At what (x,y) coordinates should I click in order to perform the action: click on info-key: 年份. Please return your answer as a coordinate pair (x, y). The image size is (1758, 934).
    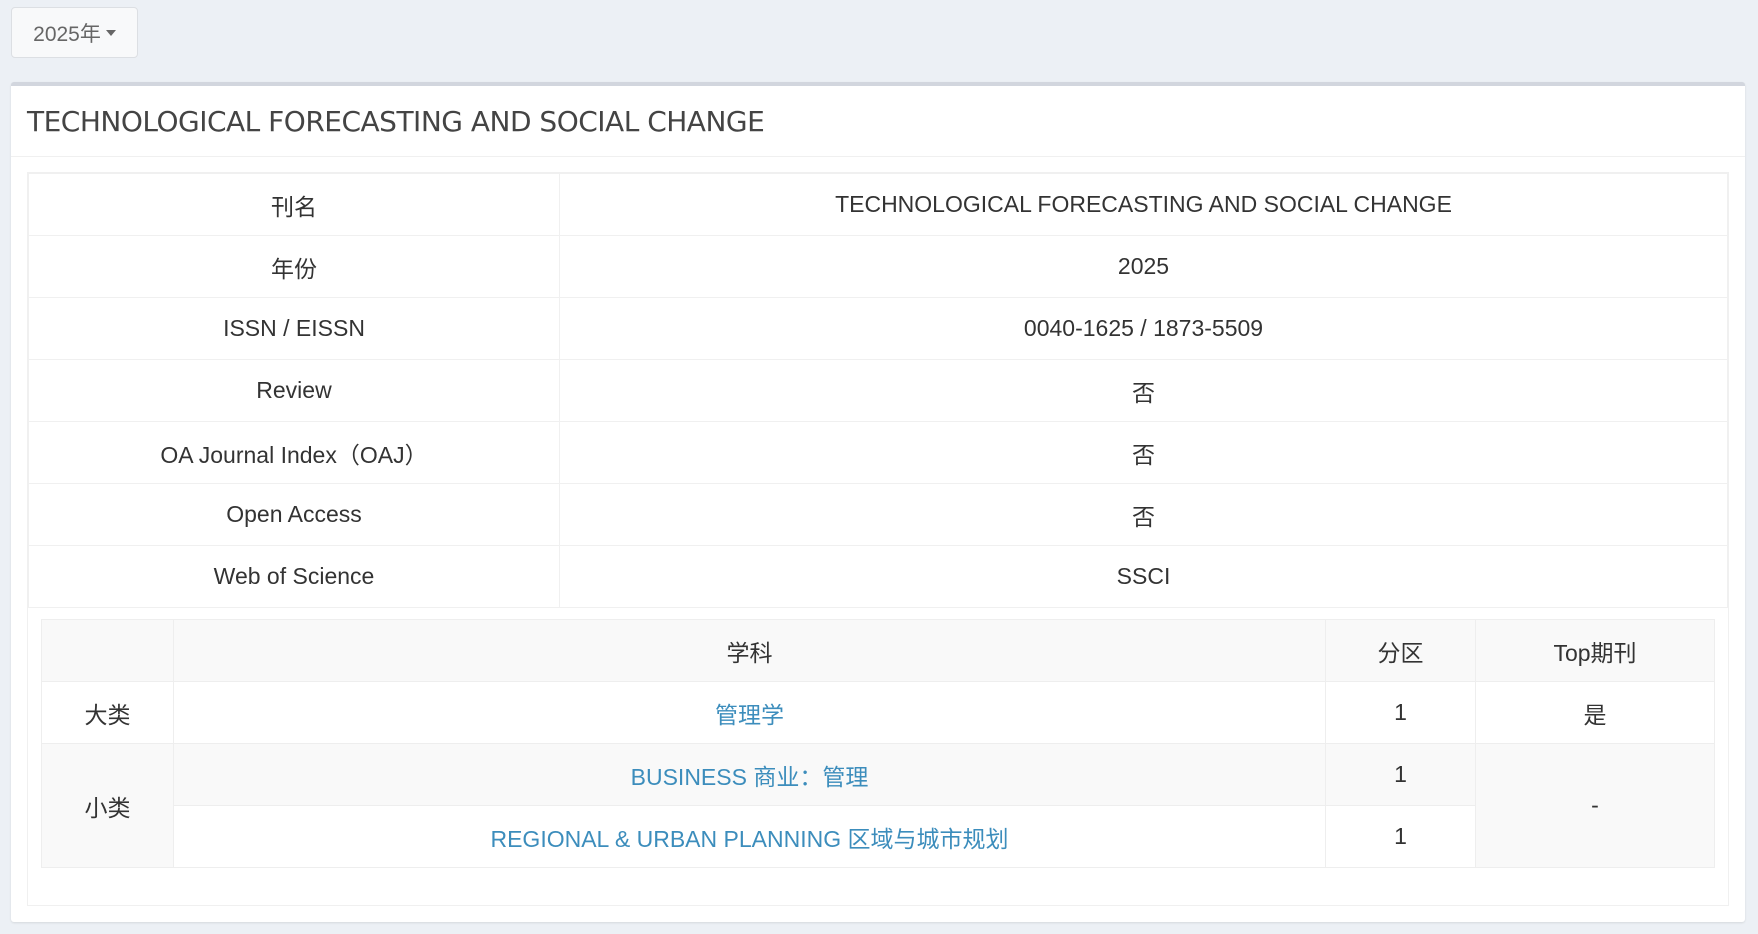
    Looking at the image, I should click on (294, 266).